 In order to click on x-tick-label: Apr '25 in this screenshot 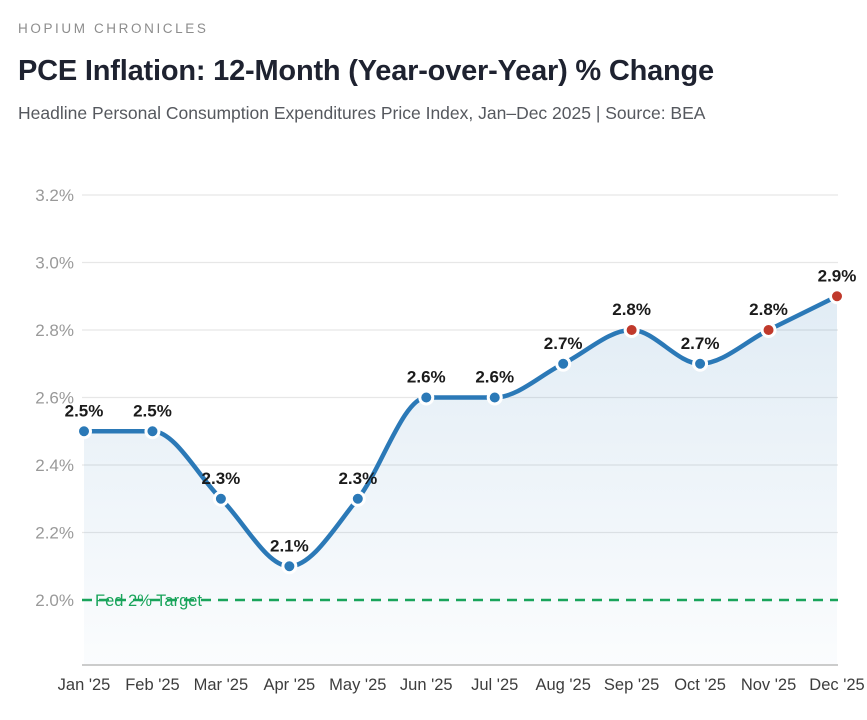, I will do `click(289, 685)`.